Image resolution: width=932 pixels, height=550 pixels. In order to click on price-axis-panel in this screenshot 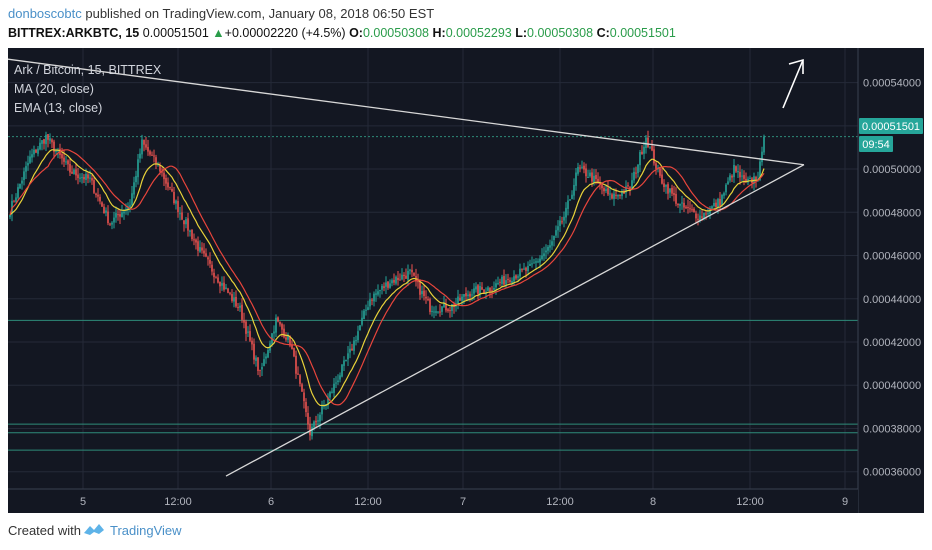, I will do `click(890, 280)`.